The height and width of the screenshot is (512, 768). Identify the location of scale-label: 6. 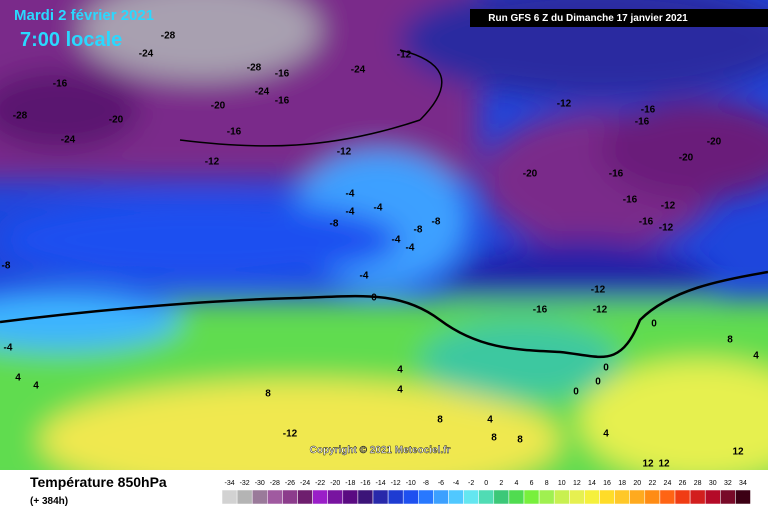
(532, 483).